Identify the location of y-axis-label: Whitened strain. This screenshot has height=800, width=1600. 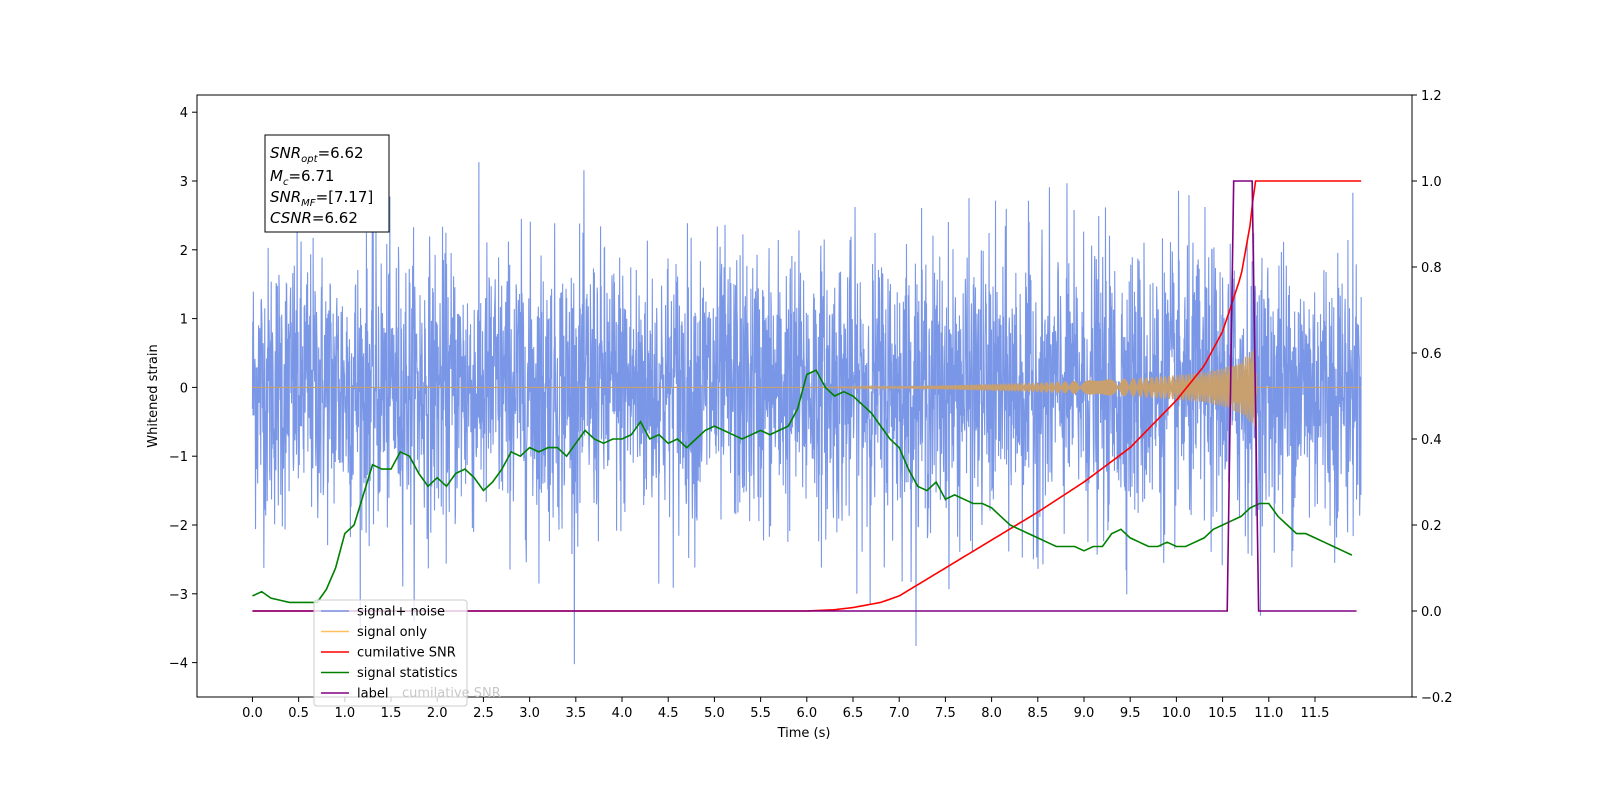
(153, 395).